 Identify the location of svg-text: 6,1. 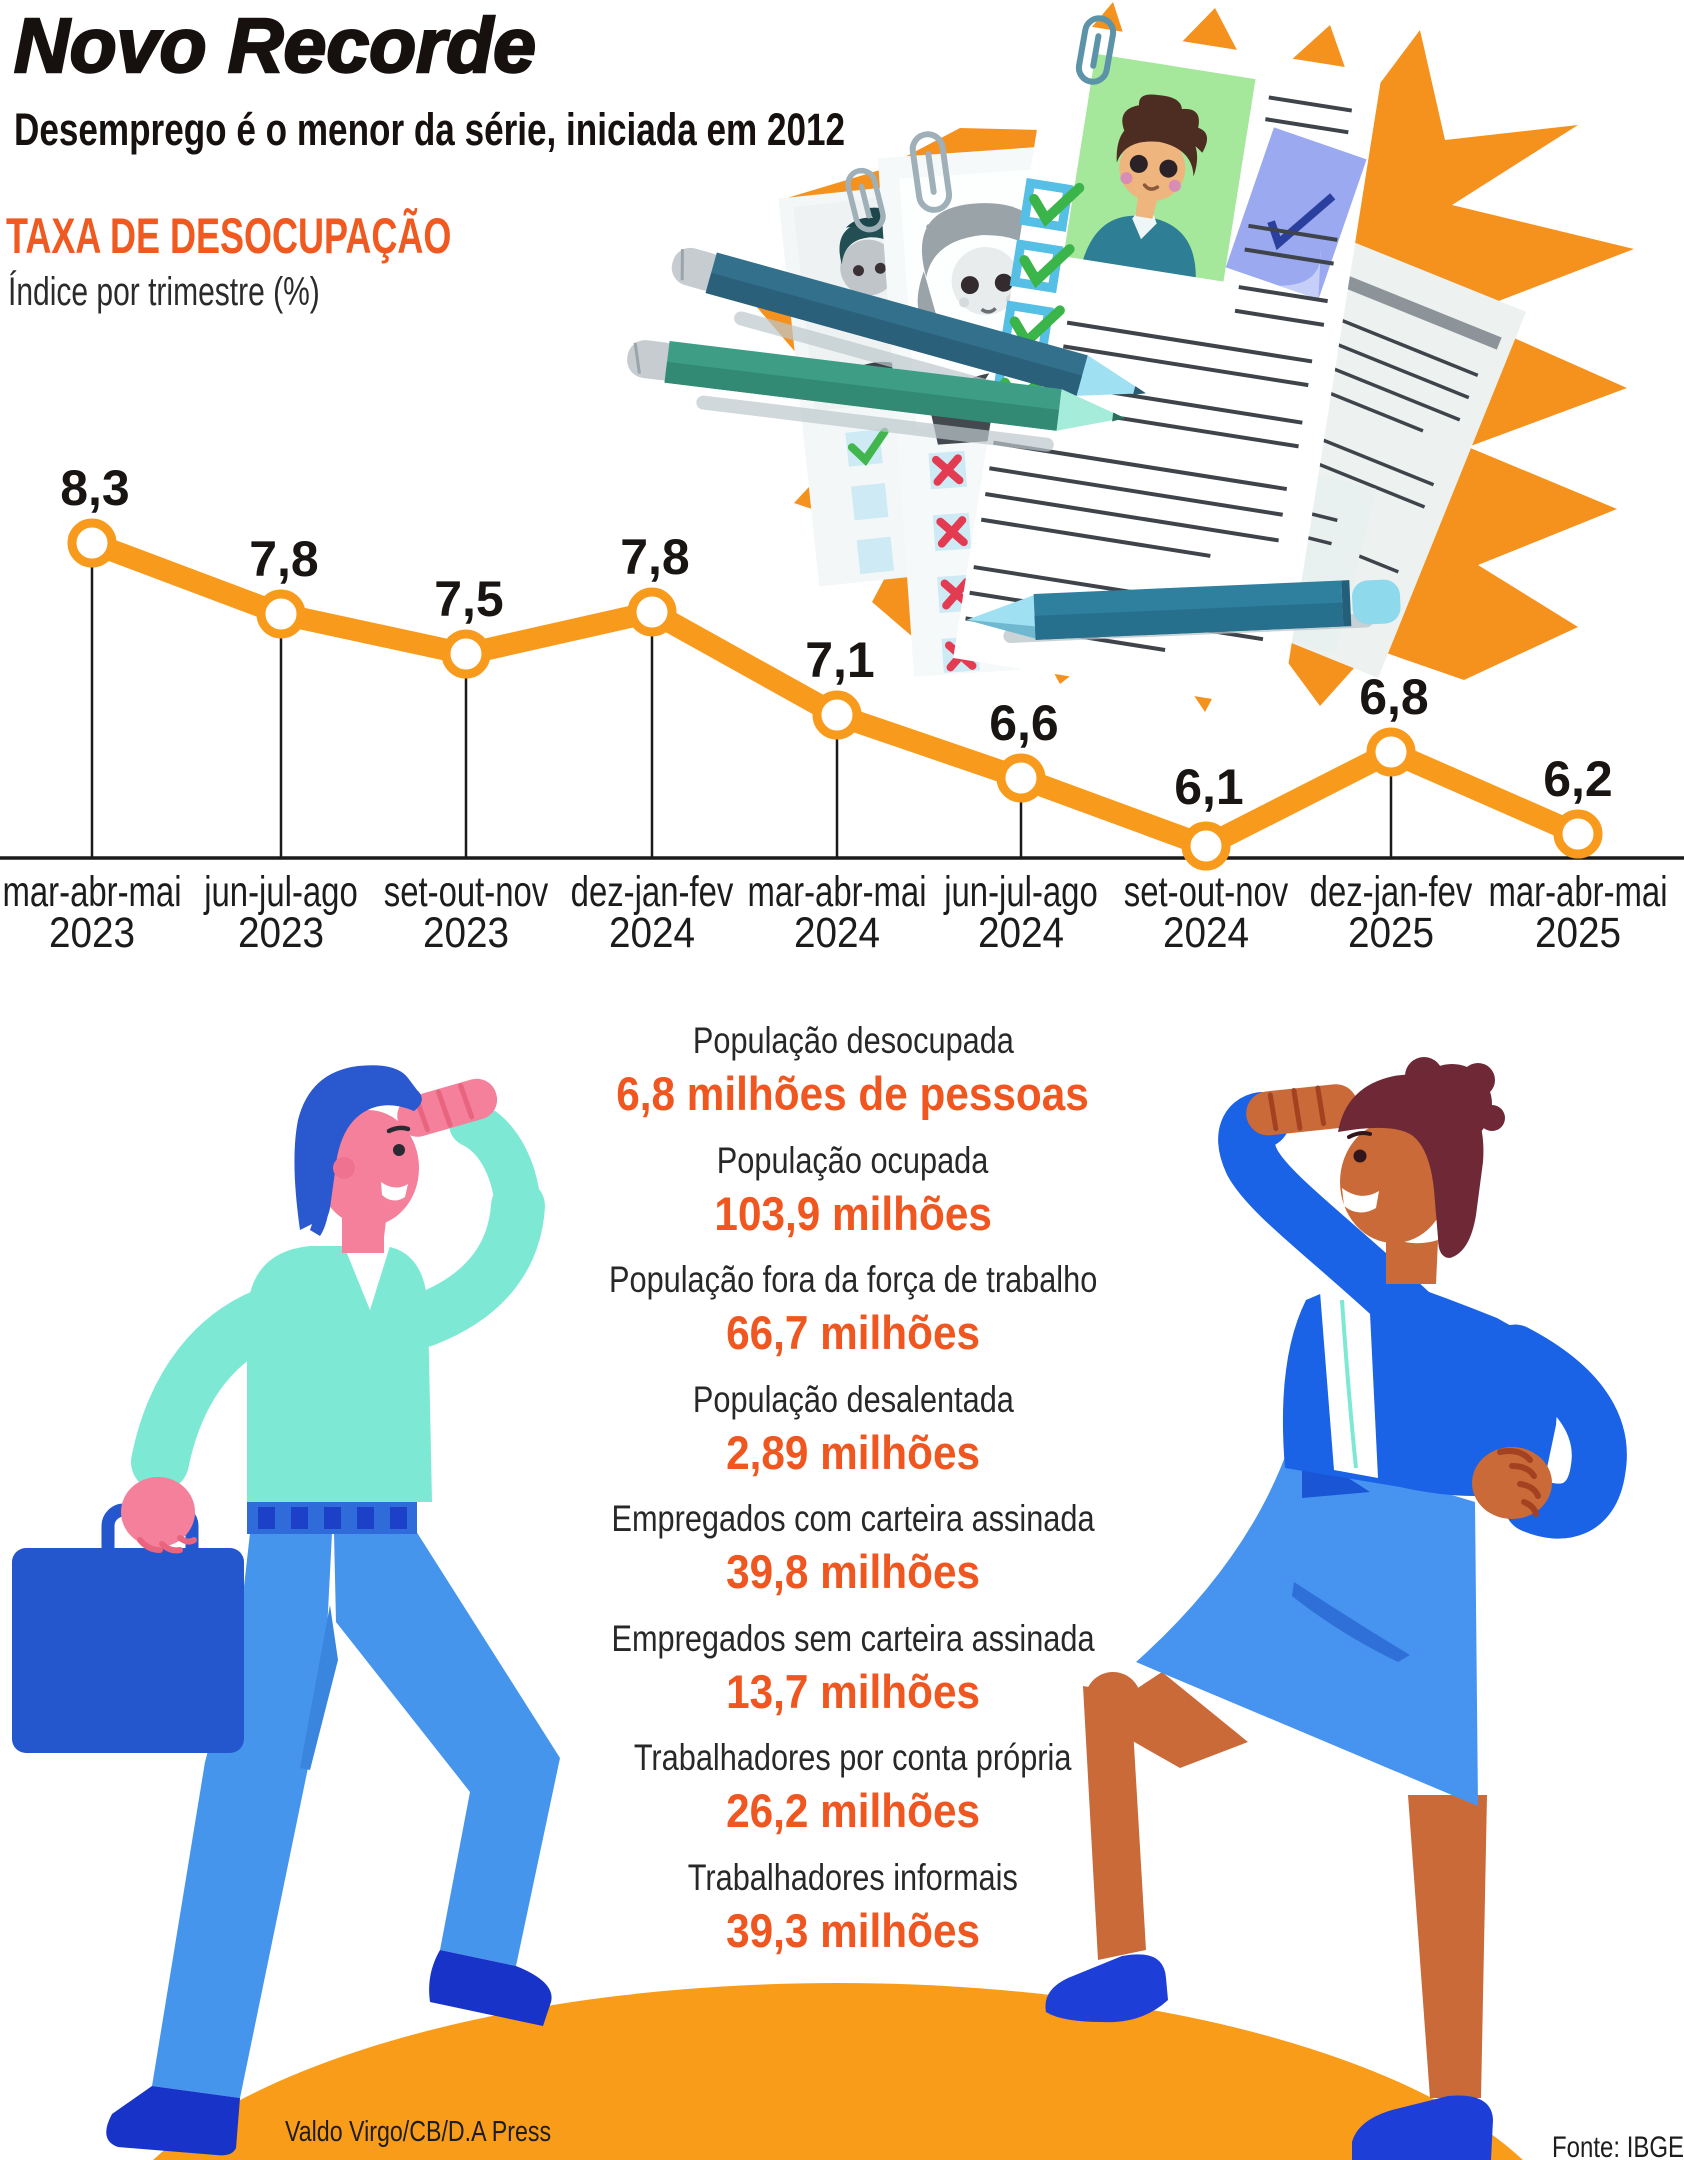
(1209, 787).